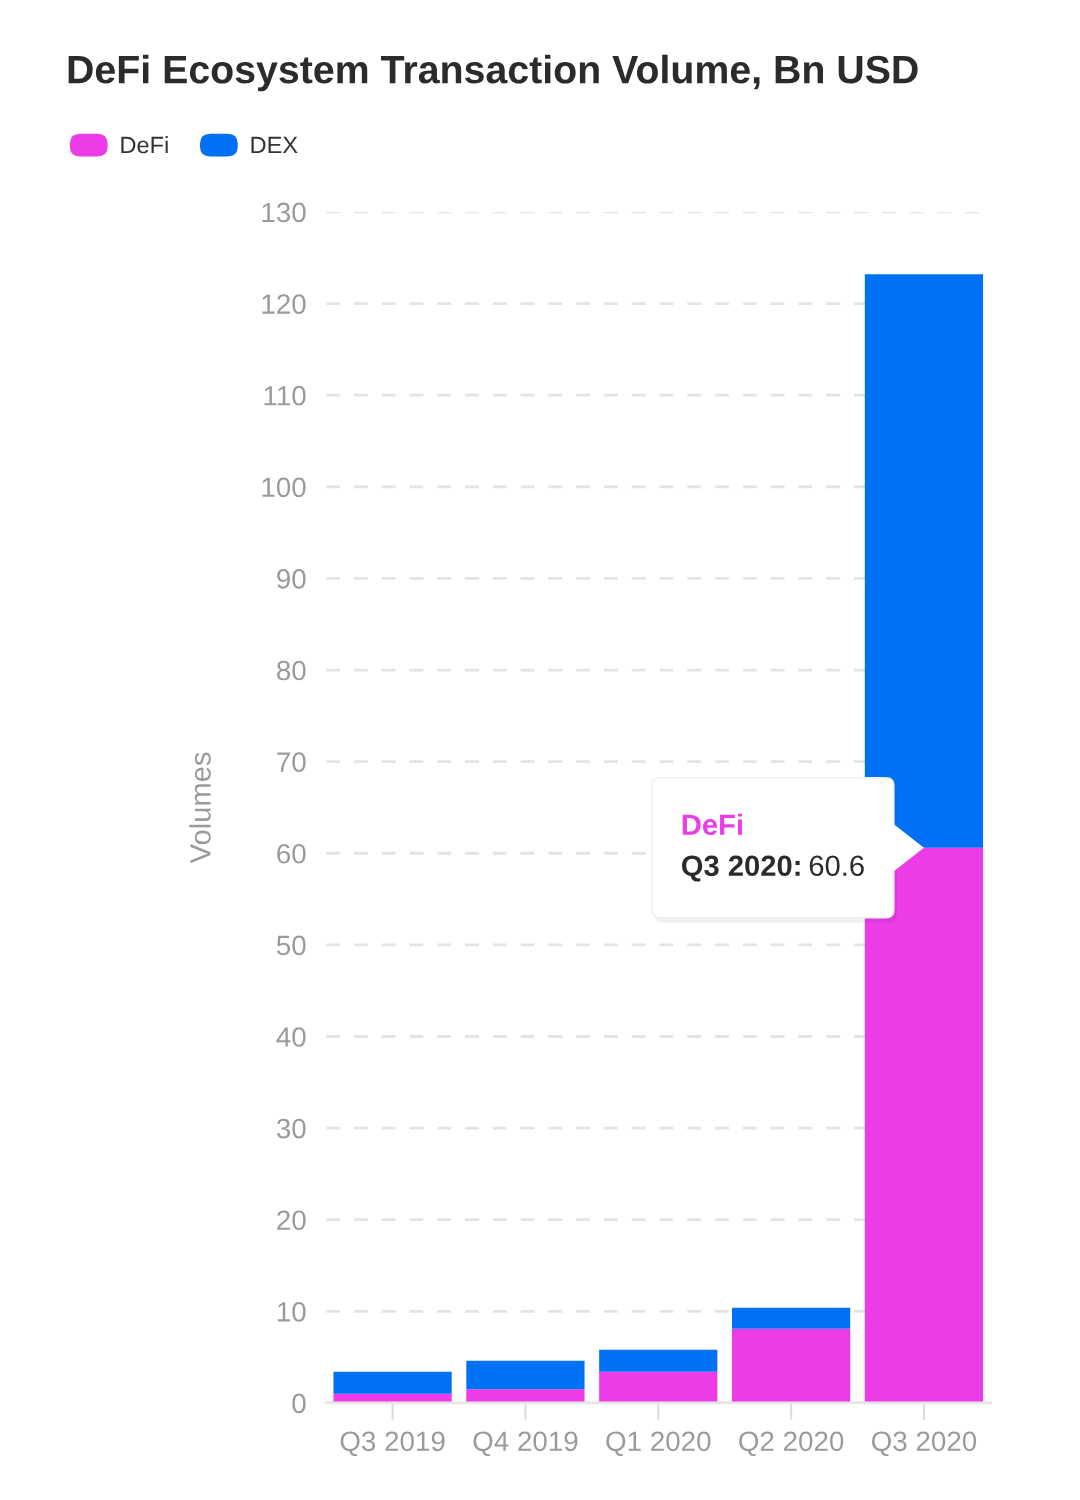 This screenshot has height=1500, width=1080. Describe the element at coordinates (284, 212) in the screenshot. I see `y-tick-label: 130` at that location.